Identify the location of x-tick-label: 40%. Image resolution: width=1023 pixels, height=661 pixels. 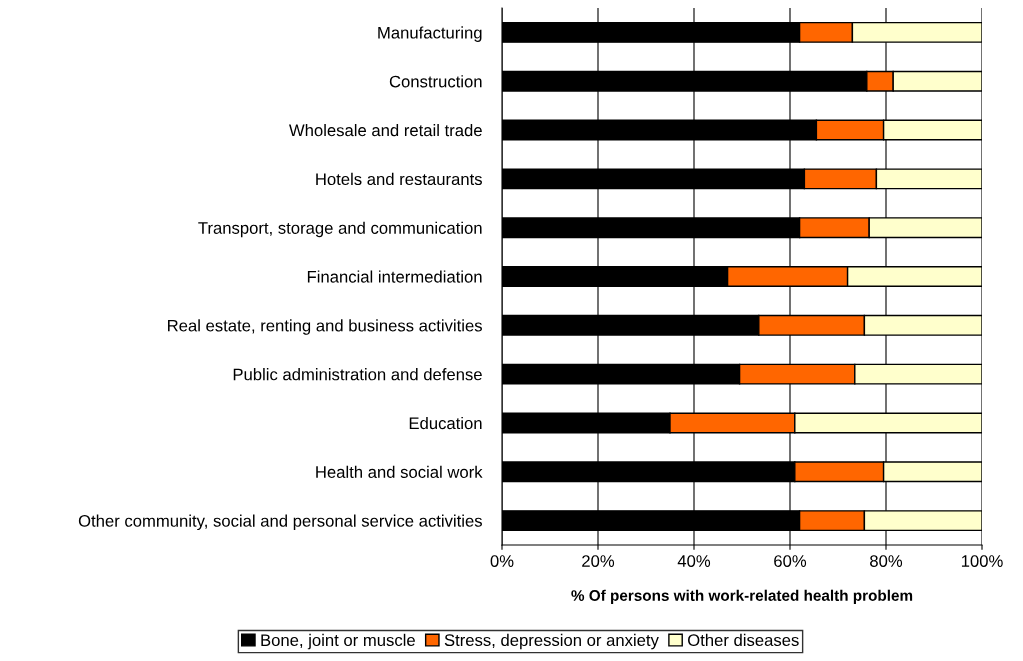
(694, 561).